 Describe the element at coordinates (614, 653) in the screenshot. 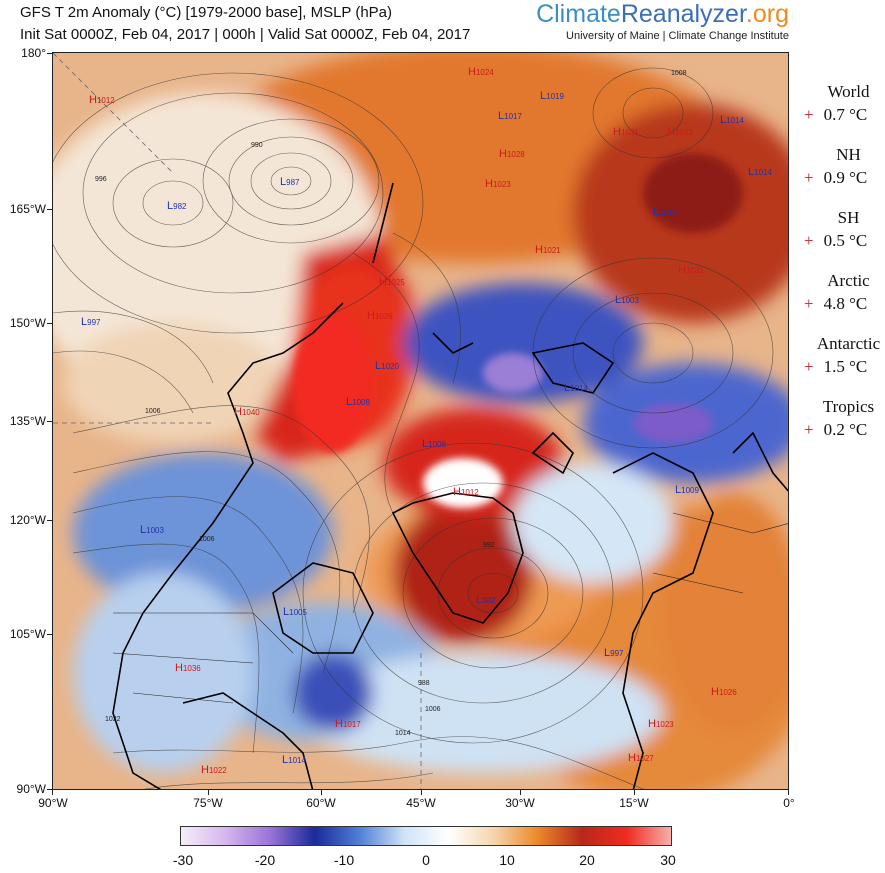

I see `pressure-center: L997` at that location.